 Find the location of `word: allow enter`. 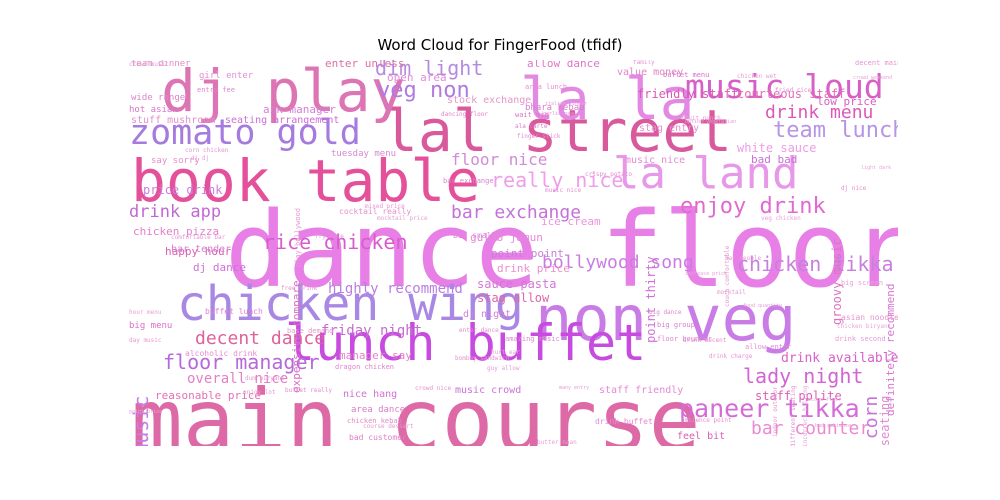

word: allow enter is located at coordinates (768, 347).